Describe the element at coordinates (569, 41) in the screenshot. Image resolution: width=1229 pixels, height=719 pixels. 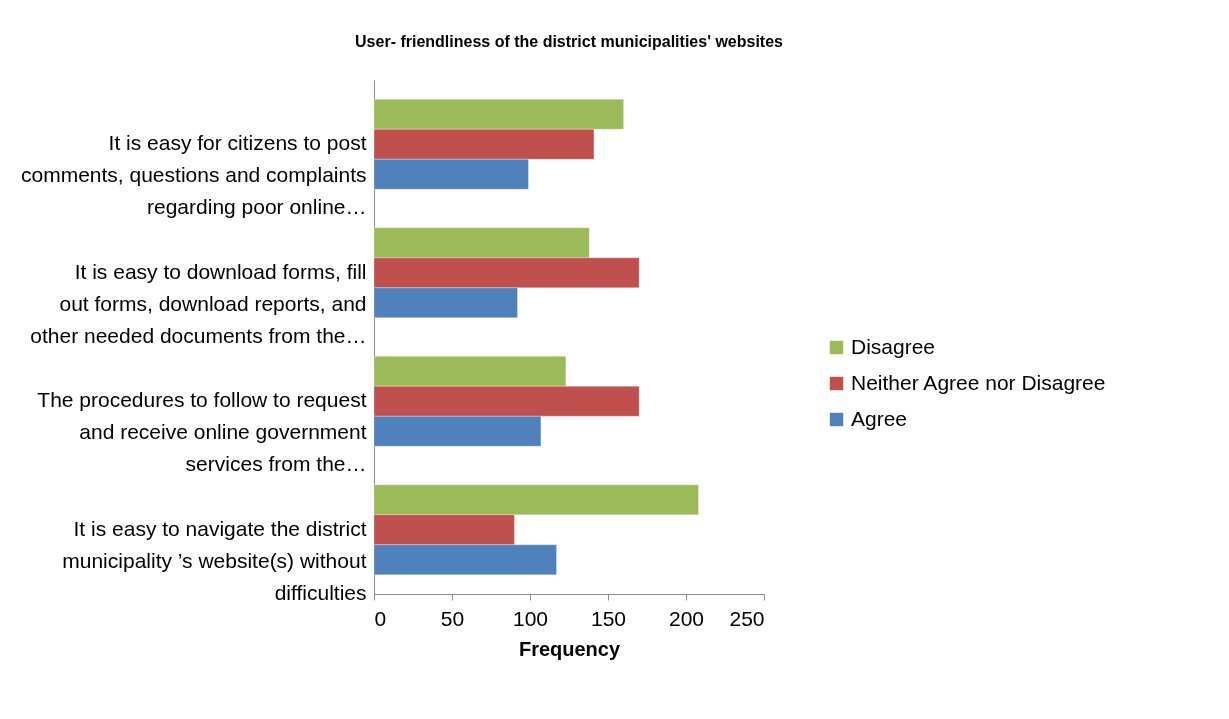
I see `chart-title: User- friendliness of the district municipalities' websites` at that location.